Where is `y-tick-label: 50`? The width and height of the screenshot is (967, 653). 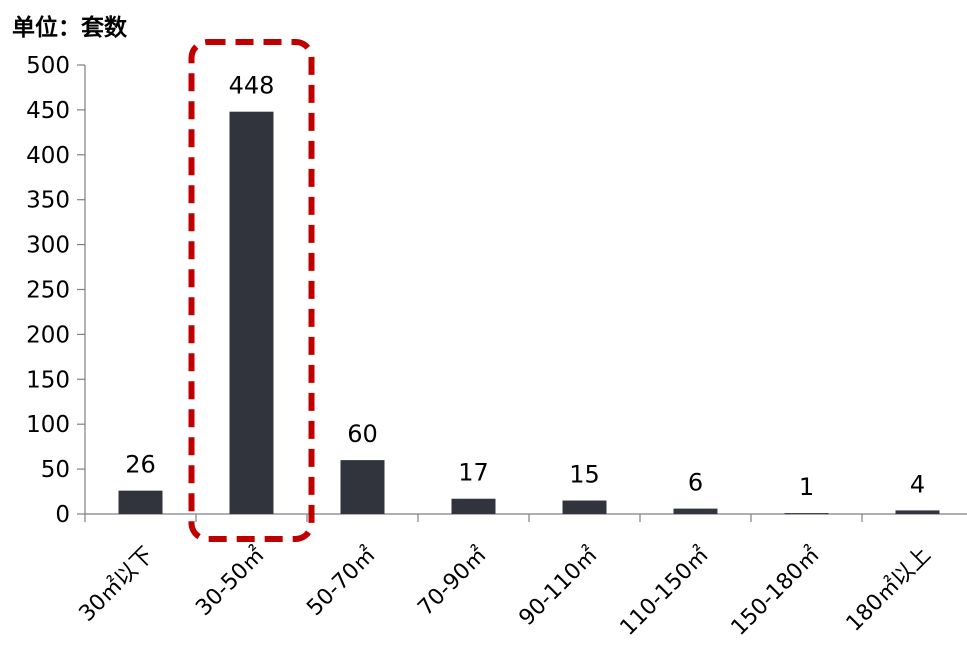 y-tick-label: 50 is located at coordinates (55, 470).